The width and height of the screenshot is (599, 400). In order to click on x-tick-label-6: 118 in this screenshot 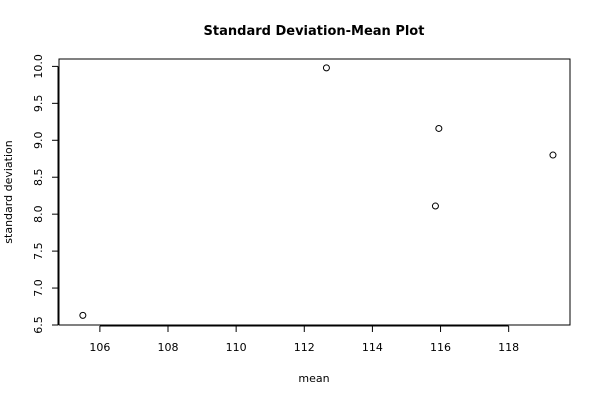, I will do `click(508, 347)`.